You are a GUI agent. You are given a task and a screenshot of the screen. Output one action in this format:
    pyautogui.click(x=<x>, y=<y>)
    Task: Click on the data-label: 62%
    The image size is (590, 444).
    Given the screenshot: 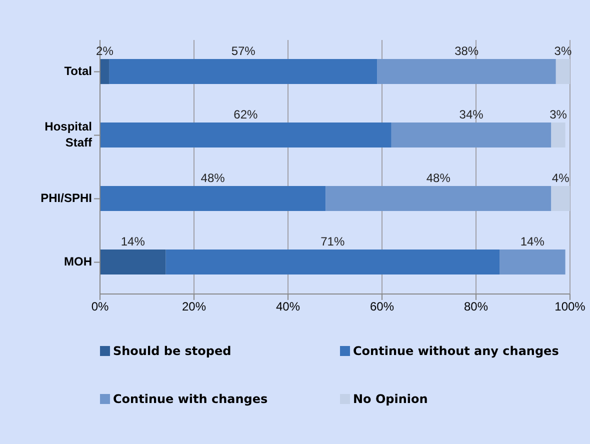 What is the action you would take?
    pyautogui.click(x=246, y=115)
    